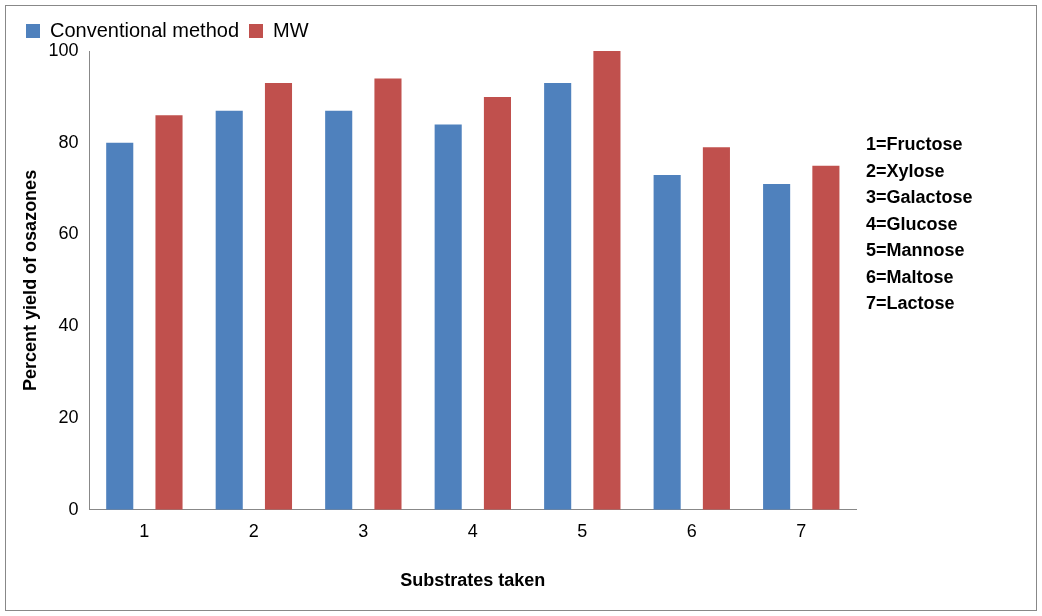 This screenshot has width=1042, height=616. I want to click on y-tick-label: 60, so click(68, 233).